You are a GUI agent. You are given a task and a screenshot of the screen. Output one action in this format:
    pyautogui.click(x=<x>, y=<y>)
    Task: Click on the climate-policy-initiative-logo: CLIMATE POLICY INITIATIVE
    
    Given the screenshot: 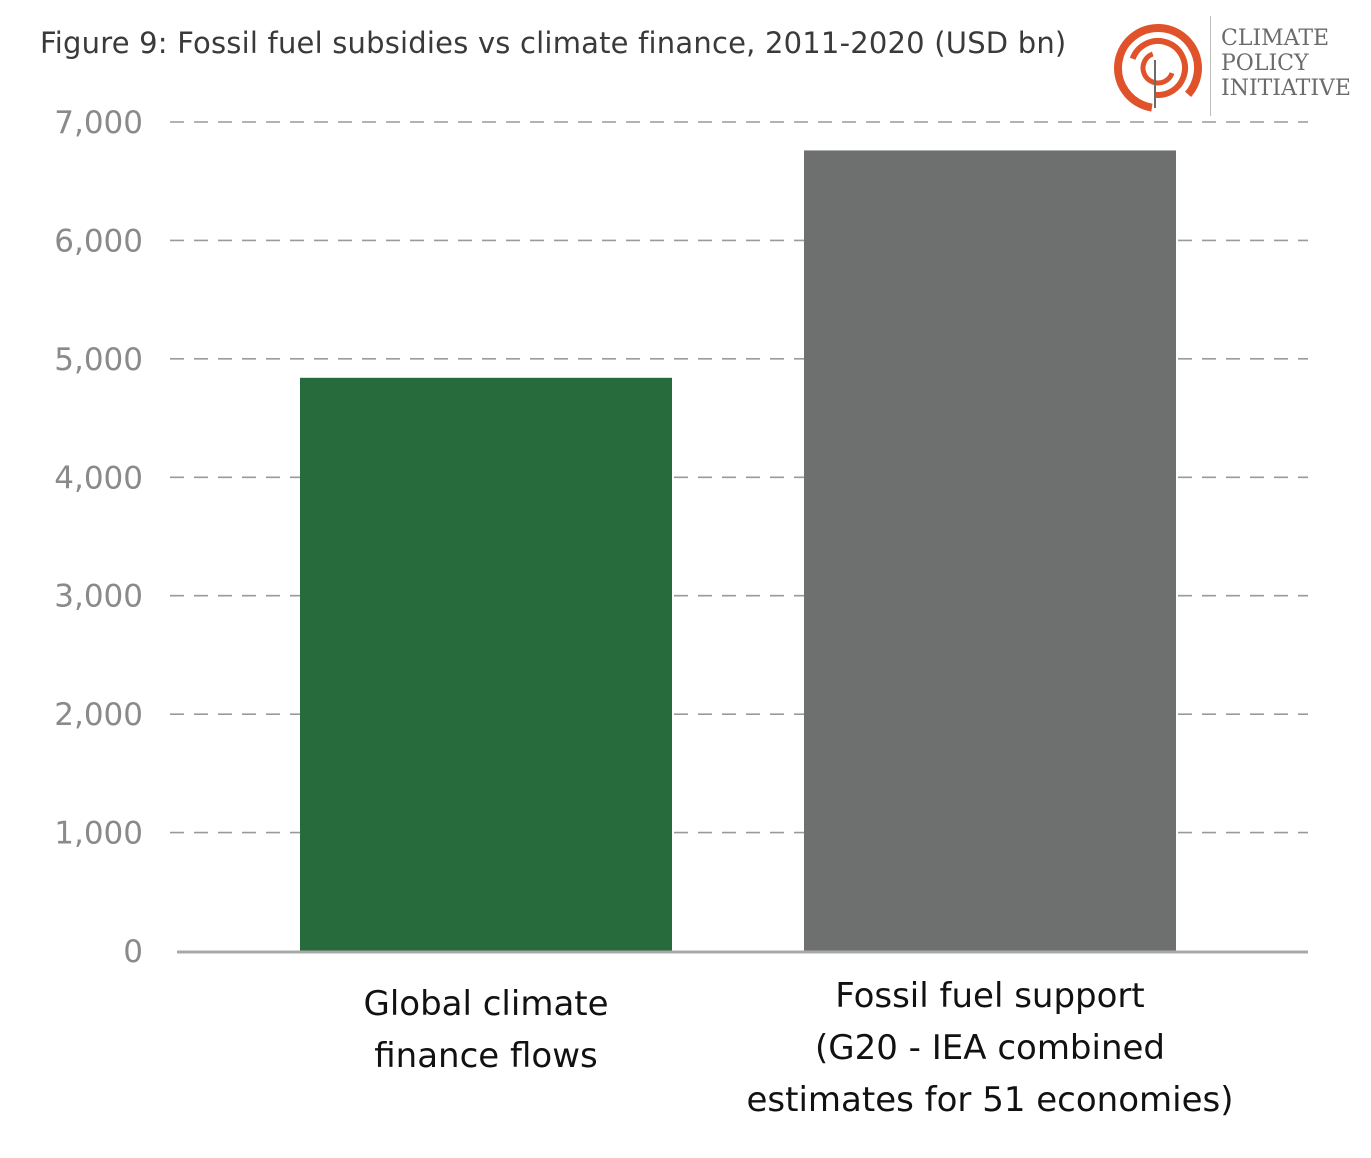 What is the action you would take?
    pyautogui.click(x=1233, y=66)
    